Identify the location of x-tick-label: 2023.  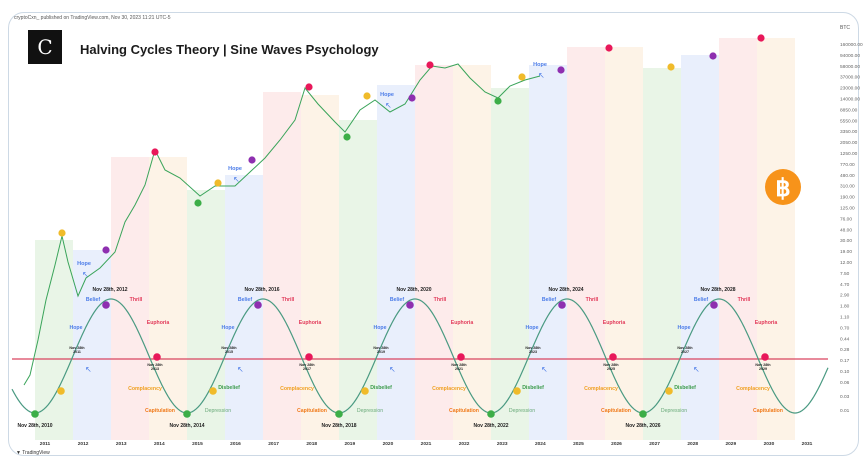
(502, 444).